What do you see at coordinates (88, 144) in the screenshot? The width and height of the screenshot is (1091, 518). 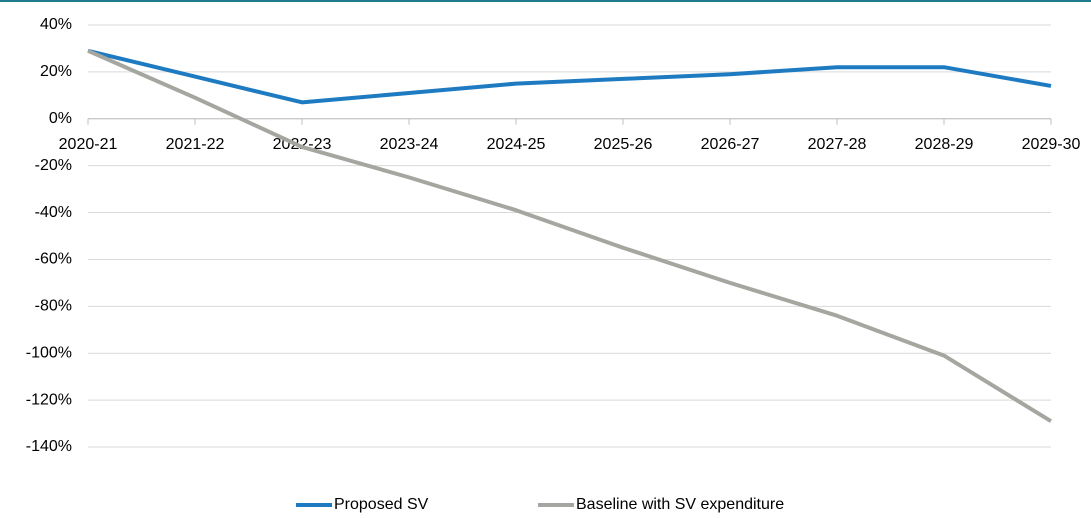 I see `x-tick-label: 2020-21` at bounding box center [88, 144].